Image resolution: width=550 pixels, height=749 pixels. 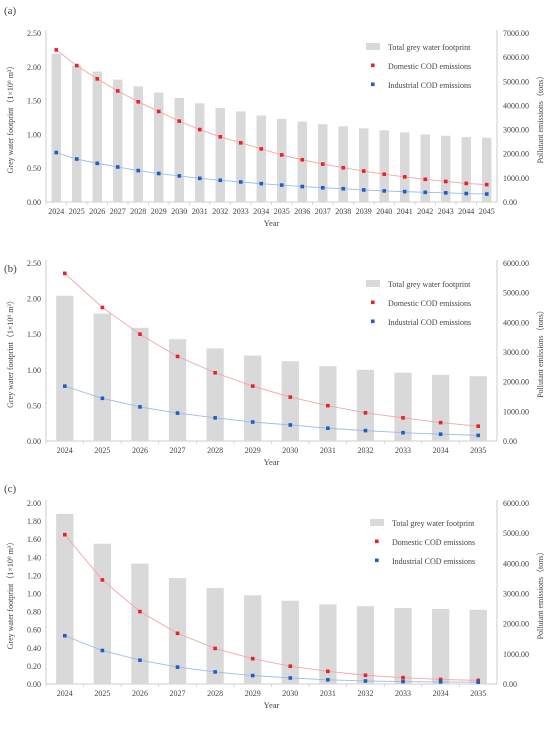 What do you see at coordinates (272, 705) in the screenshot?
I see `x-axis-title: Year` at bounding box center [272, 705].